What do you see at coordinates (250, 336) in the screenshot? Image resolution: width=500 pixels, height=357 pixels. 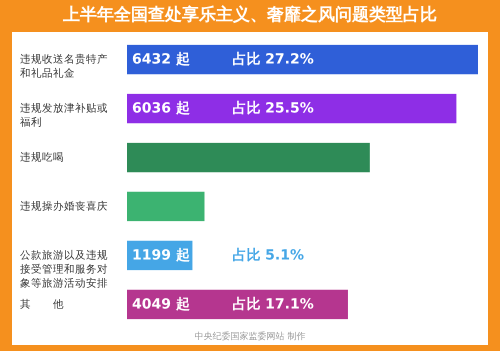 I see `annotation: 中央纪委国家监委网站 制作` at bounding box center [250, 336].